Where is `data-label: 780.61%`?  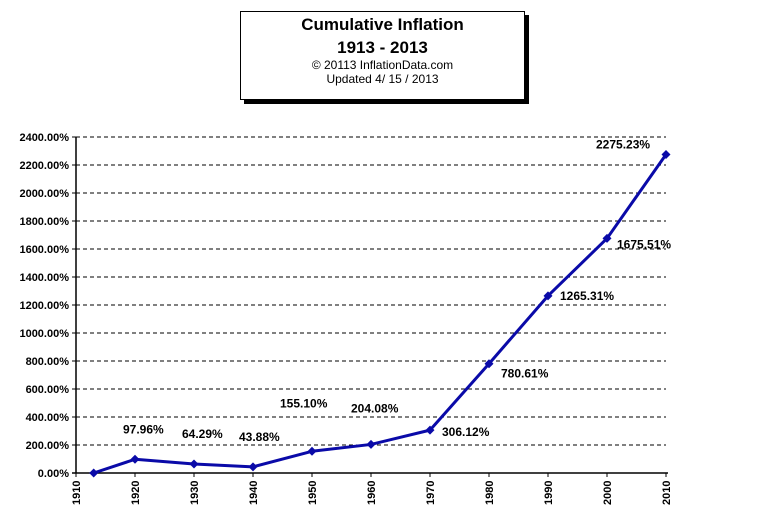
data-label: 780.61% is located at coordinates (525, 374).